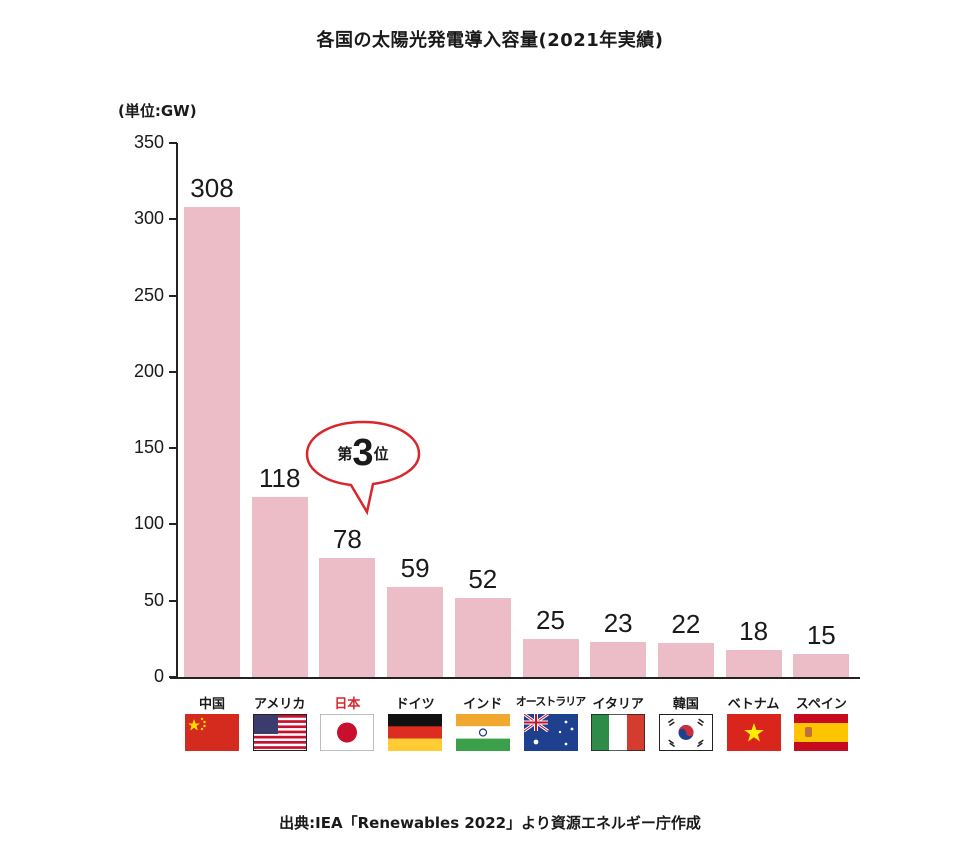 The height and width of the screenshot is (851, 980). I want to click on country-label: オーストラリア, so click(550, 701).